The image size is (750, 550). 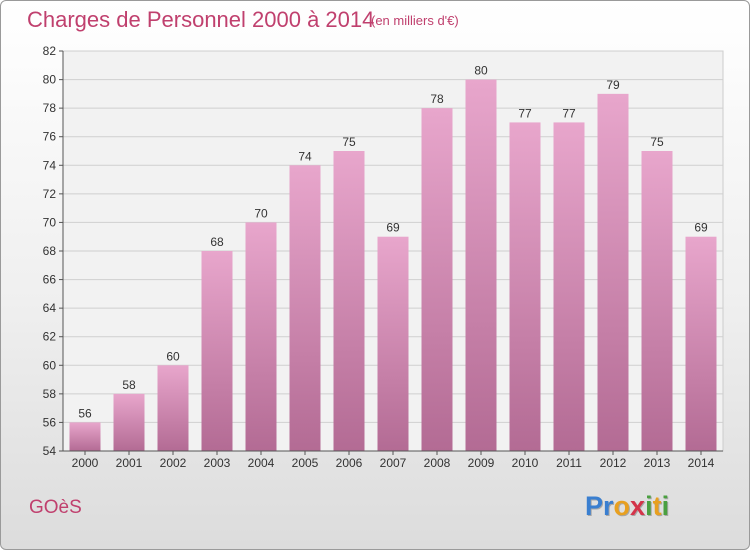 I want to click on y-tick-label: 54, so click(x=50, y=451).